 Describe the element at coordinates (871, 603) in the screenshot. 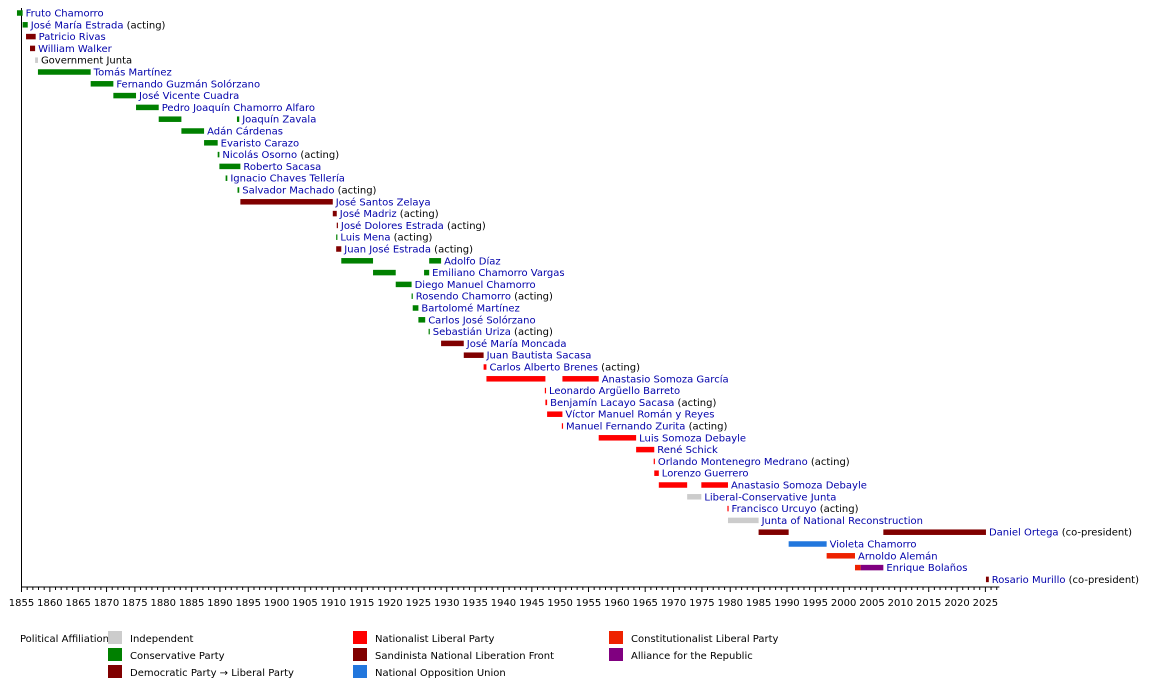

I see `x-tick-label: 2005` at that location.